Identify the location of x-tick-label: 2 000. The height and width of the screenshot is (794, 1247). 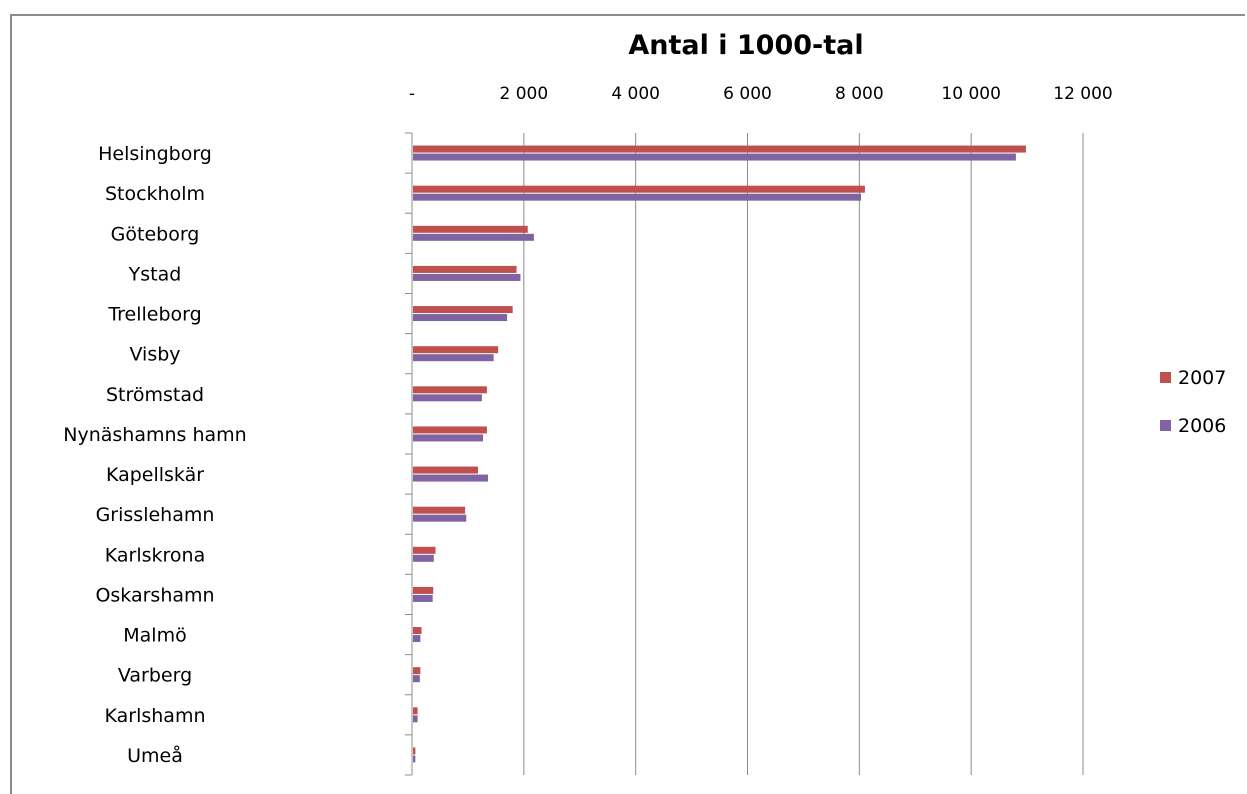
(523, 94).